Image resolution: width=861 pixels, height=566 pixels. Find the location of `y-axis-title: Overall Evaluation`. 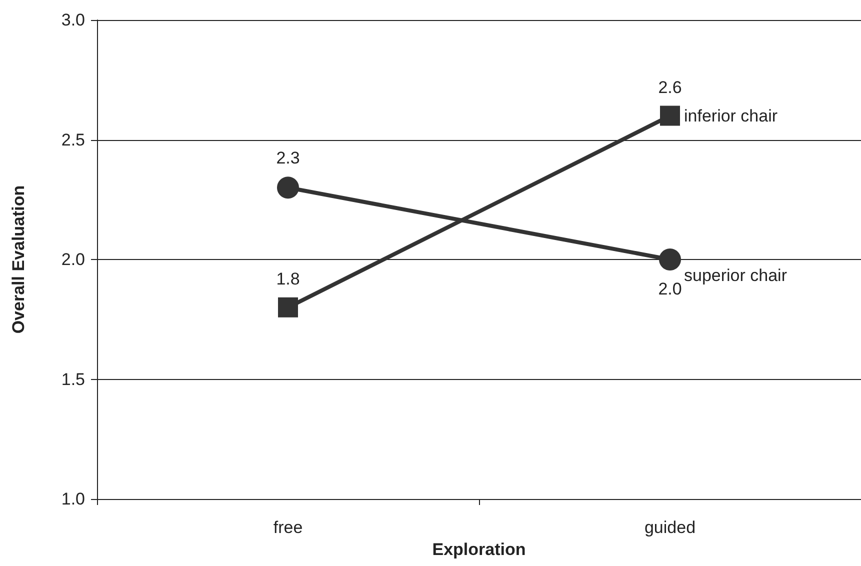

y-axis-title: Overall Evaluation is located at coordinates (18, 259).